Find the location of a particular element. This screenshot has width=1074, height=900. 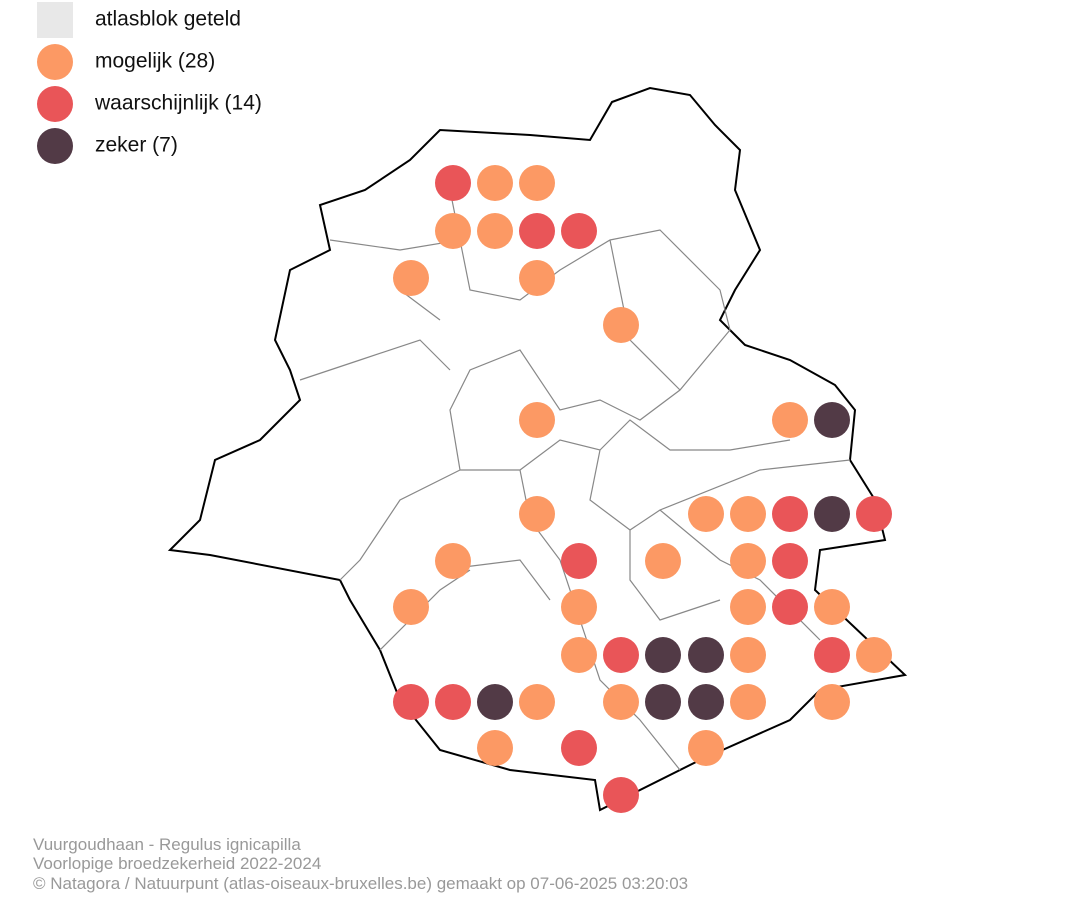

legend-label: zeker (7) is located at coordinates (136, 145).